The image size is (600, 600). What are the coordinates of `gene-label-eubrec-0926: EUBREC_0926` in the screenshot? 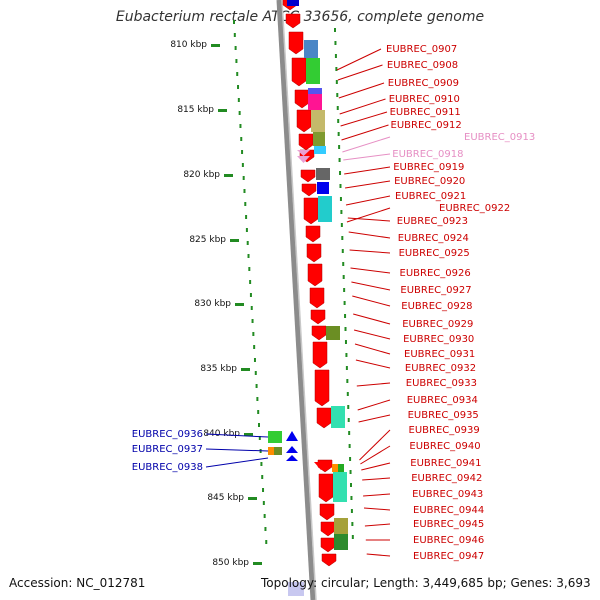 It's located at (435, 273).